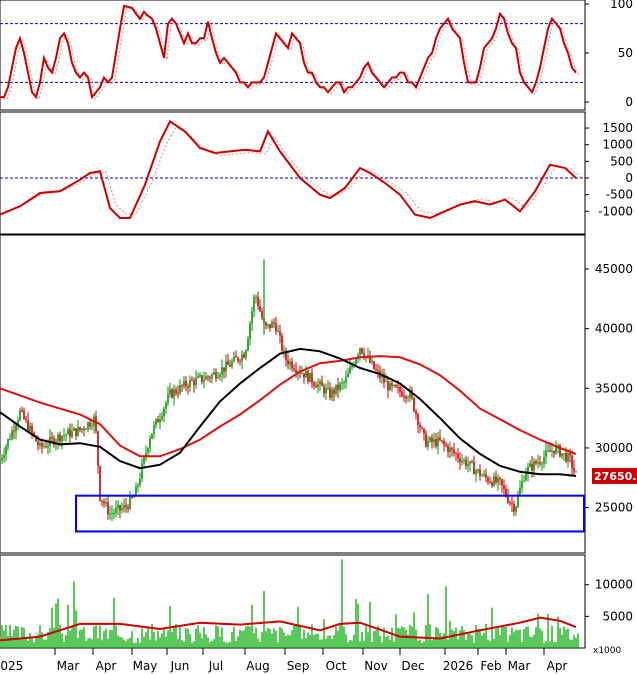 Image resolution: width=637 pixels, height=674 pixels. I want to click on macd-line, so click(288, 169).